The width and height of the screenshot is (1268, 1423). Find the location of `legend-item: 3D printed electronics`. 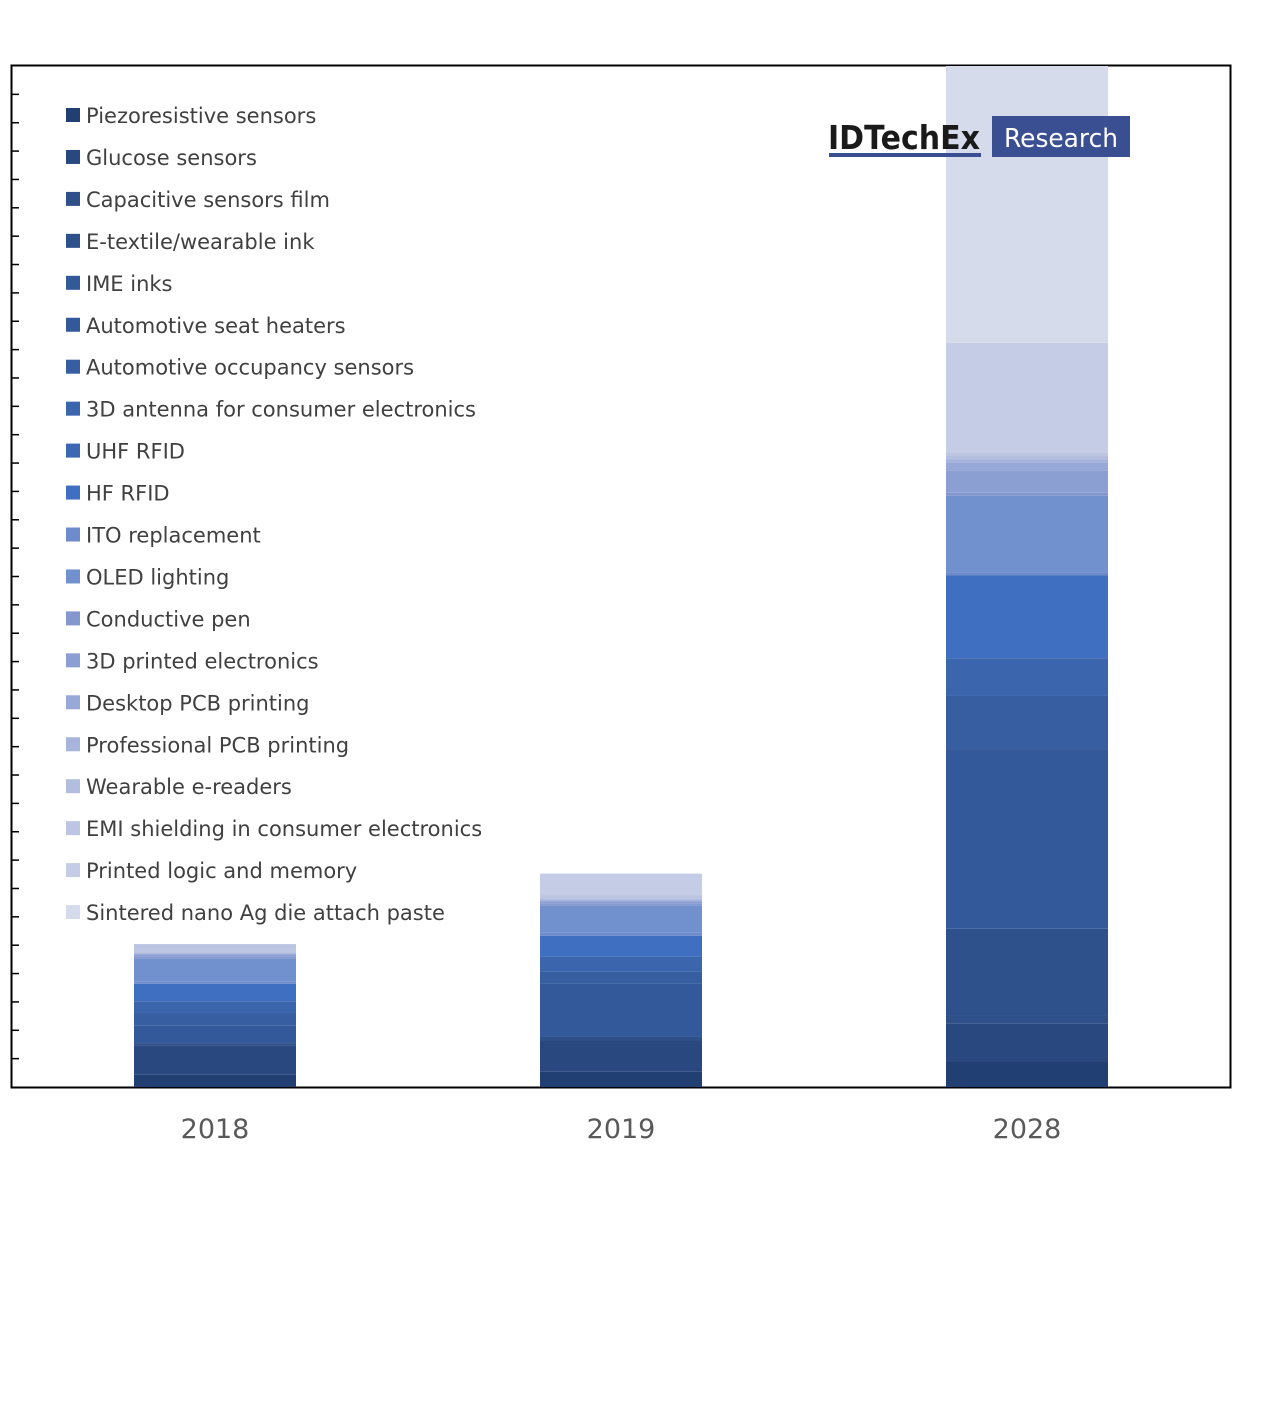

legend-item: 3D printed electronics is located at coordinates (192, 661).